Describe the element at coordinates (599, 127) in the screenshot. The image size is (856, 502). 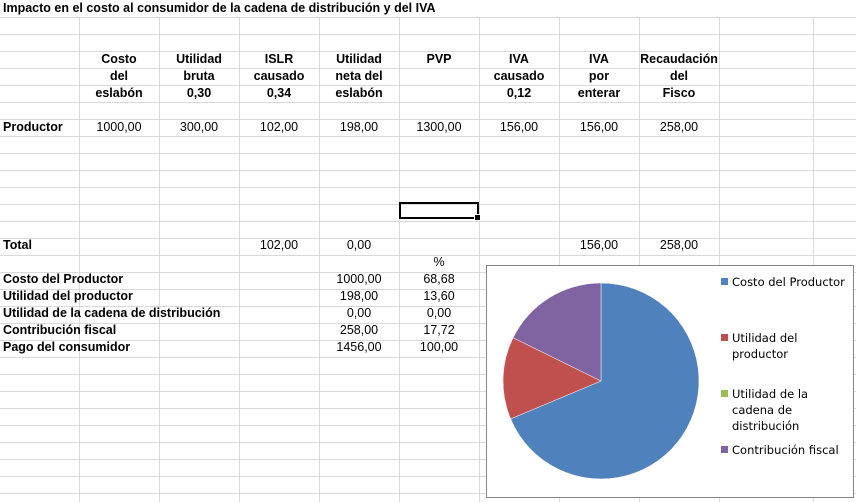
I see `productor-value-col7: 156,00` at that location.